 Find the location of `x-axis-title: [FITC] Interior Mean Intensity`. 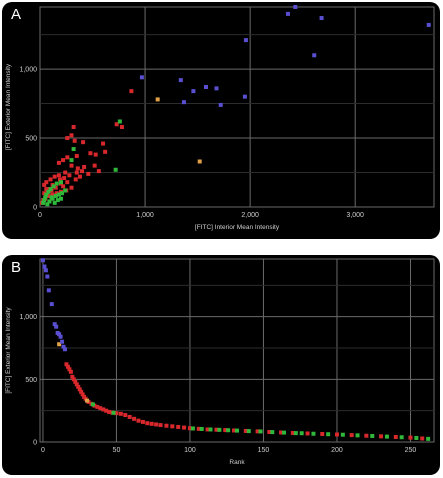

x-axis-title: [FITC] Interior Mean Intensity is located at coordinates (237, 227).